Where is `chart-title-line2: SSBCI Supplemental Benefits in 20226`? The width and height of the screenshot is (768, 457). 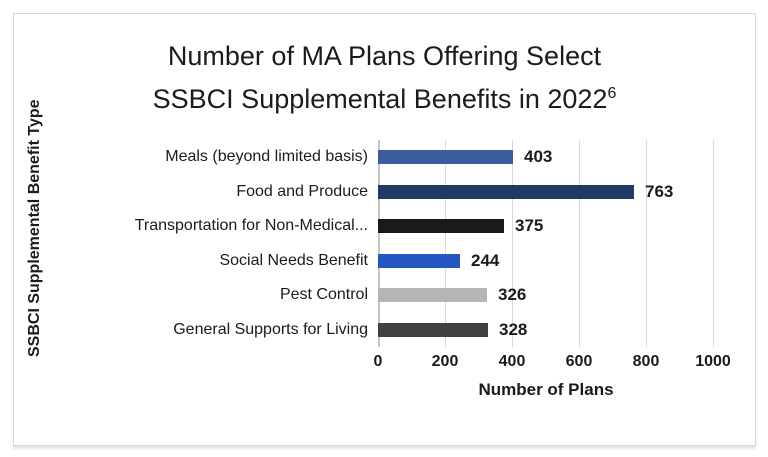
chart-title-line2: SSBCI Supplemental Benefits in 20226 is located at coordinates (384, 96).